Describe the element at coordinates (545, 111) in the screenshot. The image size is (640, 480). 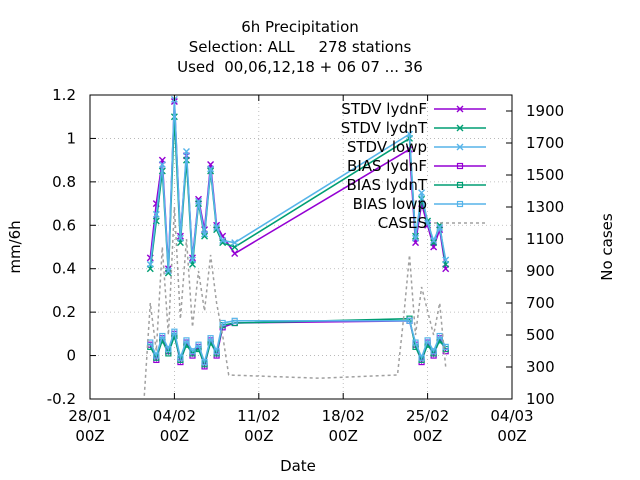
I see `y2-tick-label: 1900` at that location.